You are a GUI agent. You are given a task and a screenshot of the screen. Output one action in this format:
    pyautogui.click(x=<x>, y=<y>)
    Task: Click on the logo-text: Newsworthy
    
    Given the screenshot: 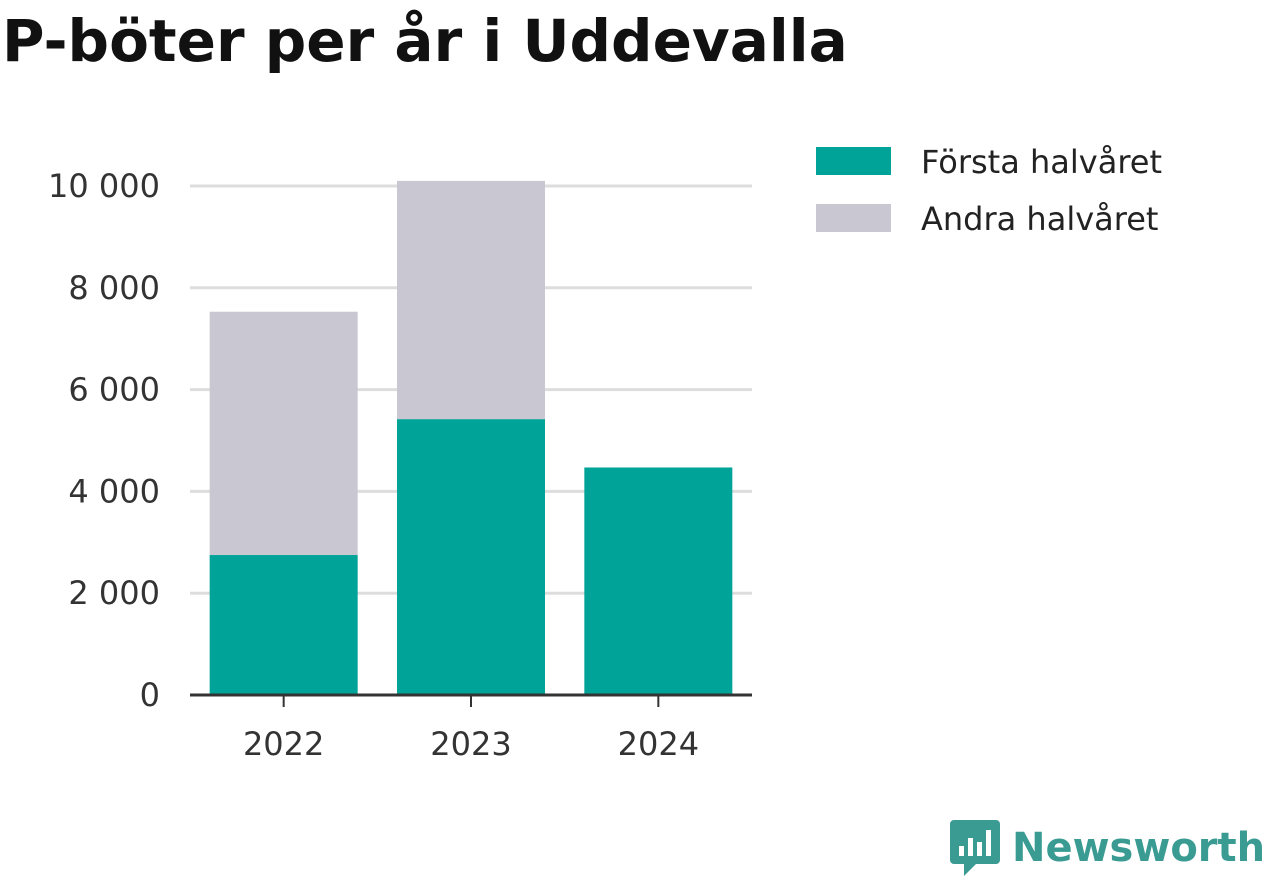 What is the action you would take?
    pyautogui.click(x=1137, y=848)
    